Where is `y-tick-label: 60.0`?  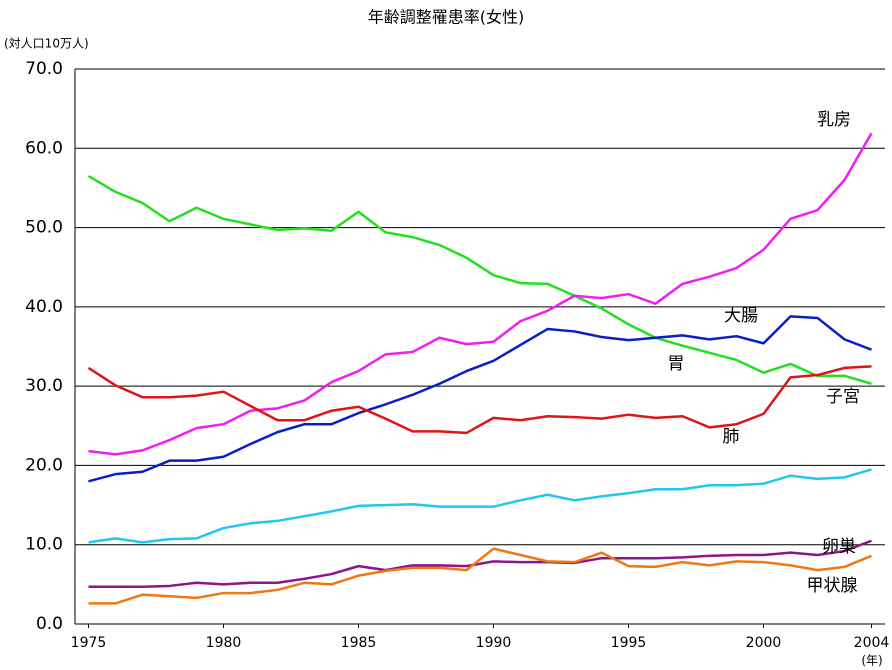
y-tick-label: 60.0 is located at coordinates (44, 148).